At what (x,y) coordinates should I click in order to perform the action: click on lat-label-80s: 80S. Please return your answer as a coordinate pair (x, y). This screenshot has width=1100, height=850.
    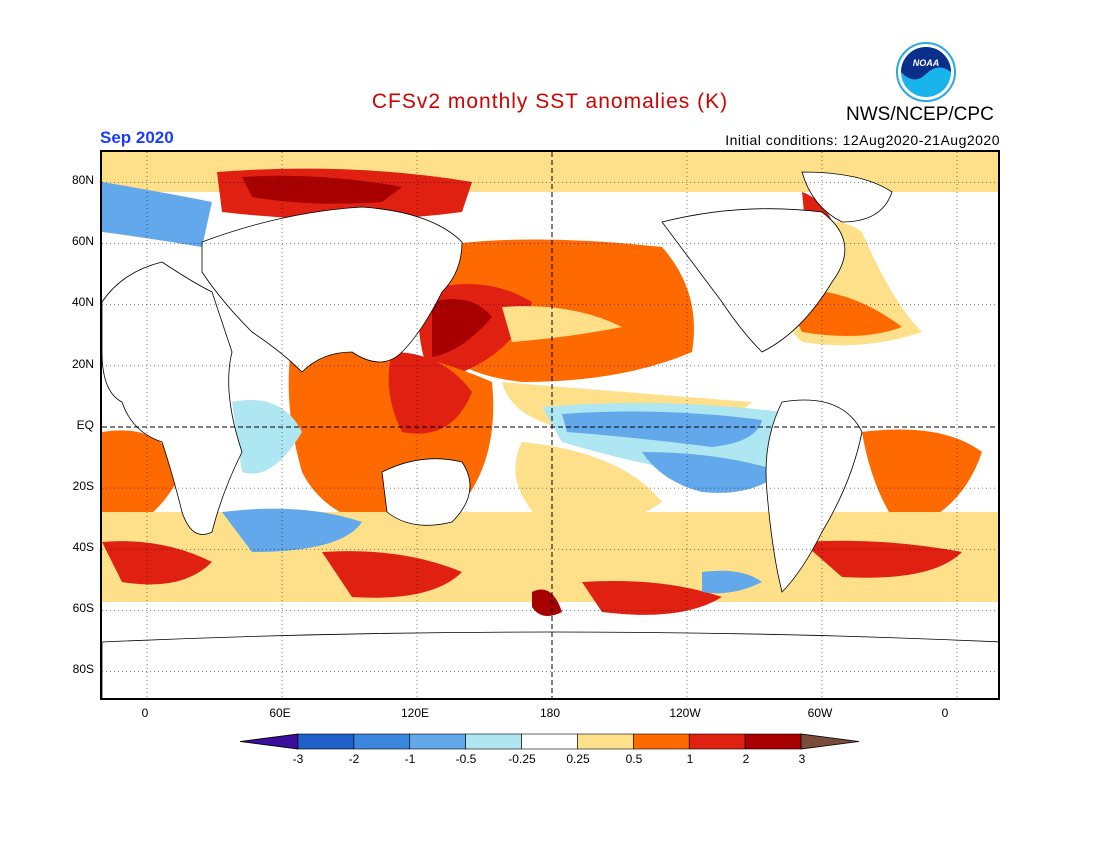
    Looking at the image, I should click on (83, 669).